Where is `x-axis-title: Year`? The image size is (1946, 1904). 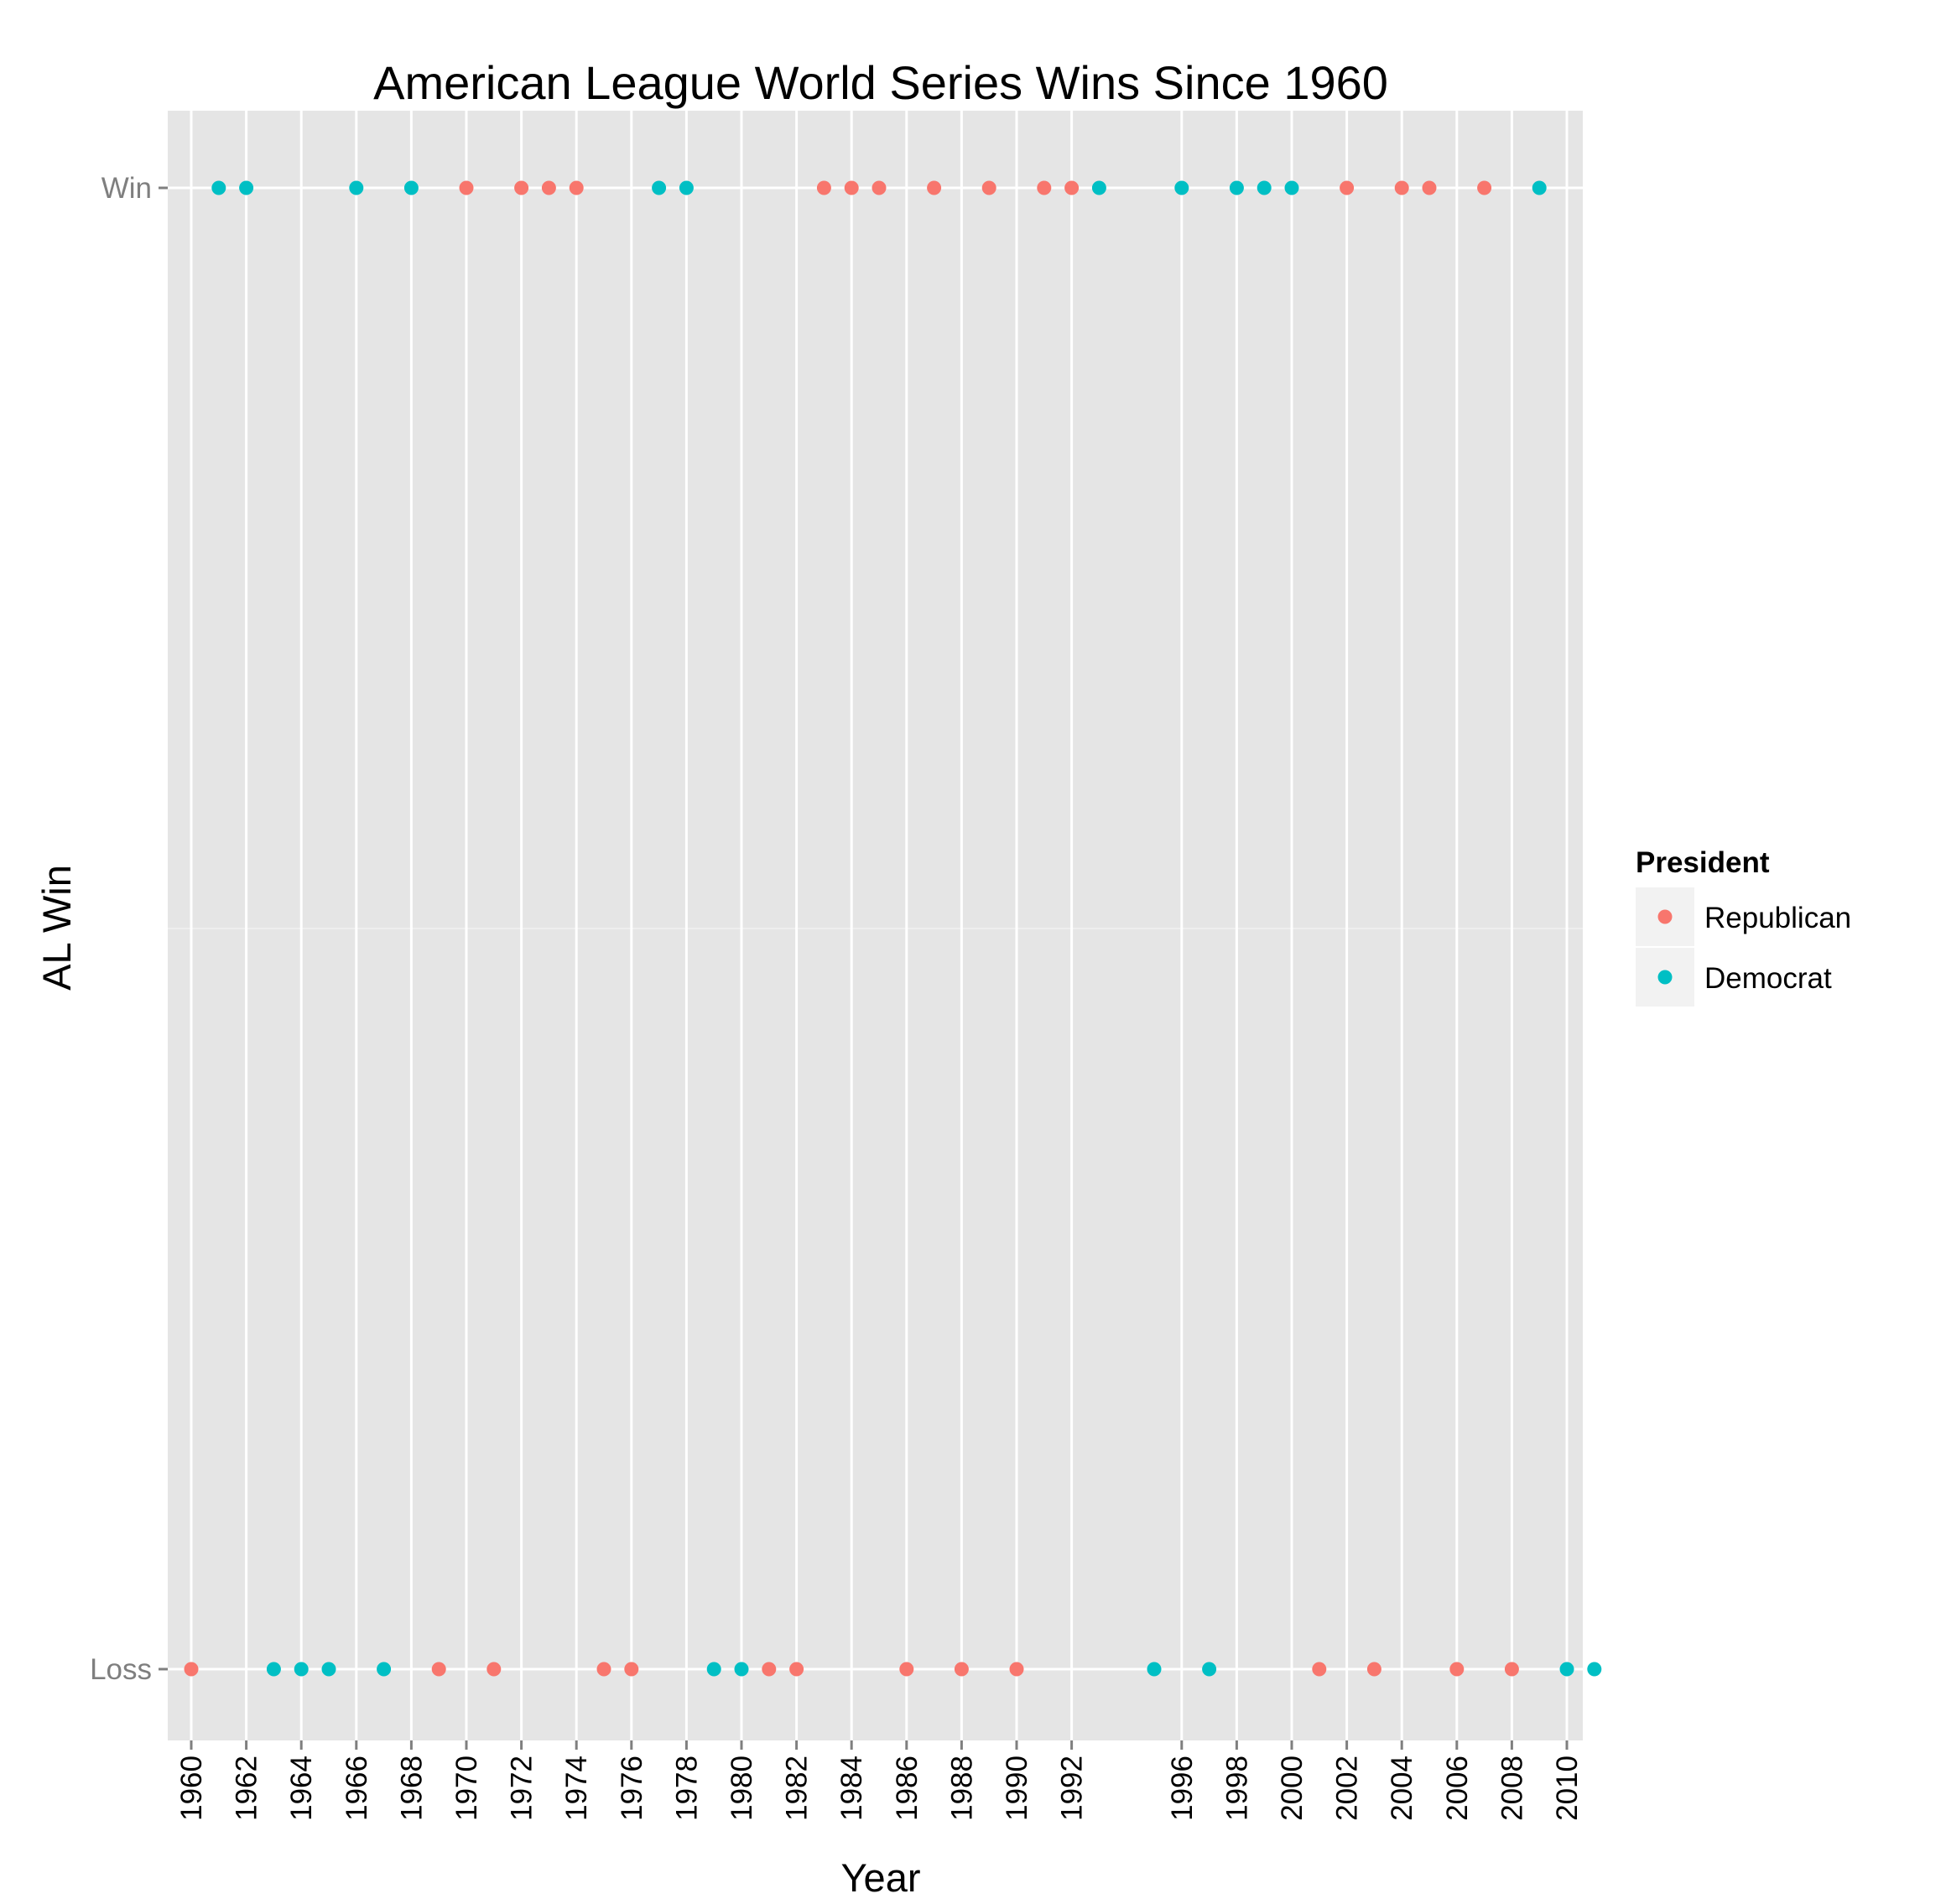 x-axis-title: Year is located at coordinates (881, 1878).